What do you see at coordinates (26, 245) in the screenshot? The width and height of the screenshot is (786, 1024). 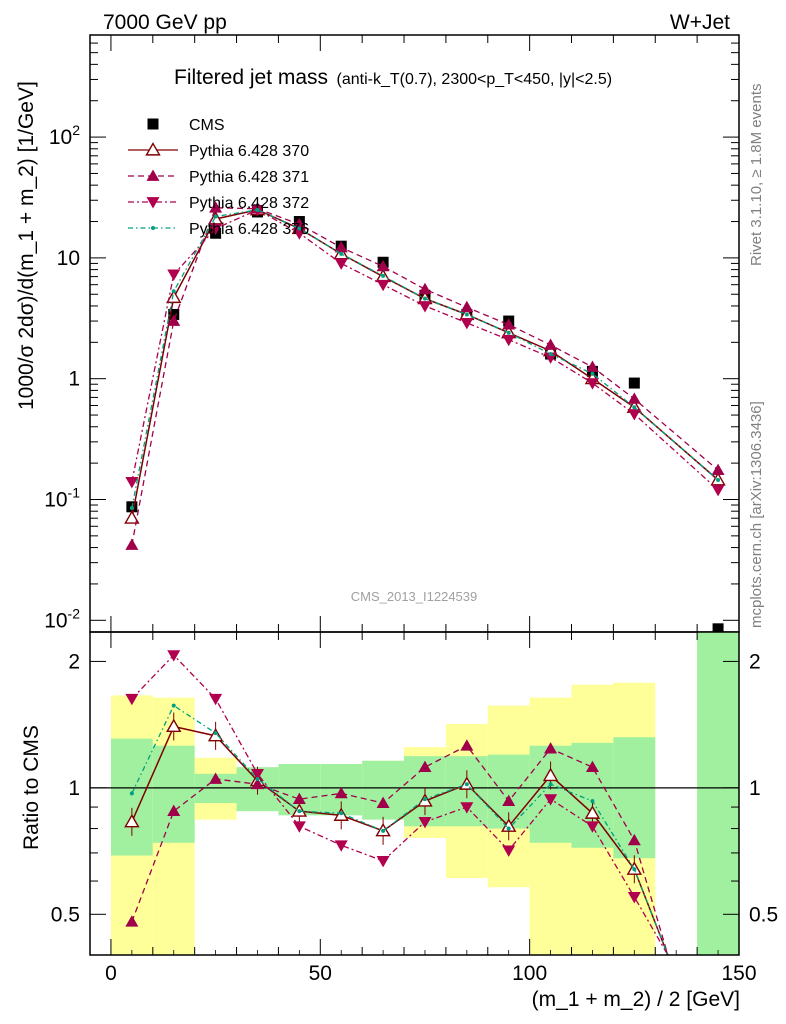 I see `main-ylabel: 1000/σ 2dσ)/d(m_1 + m_2) [1/GeV]` at bounding box center [26, 245].